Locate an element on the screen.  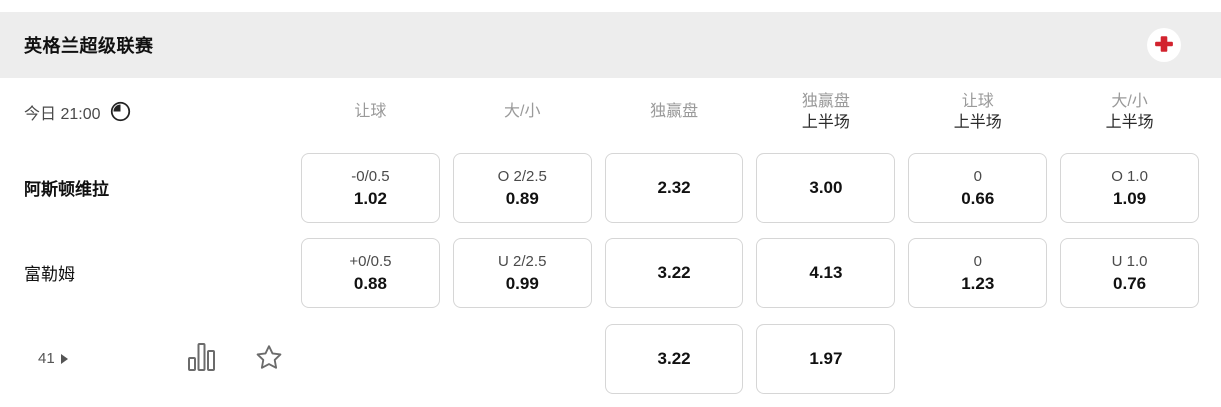
odds-price: 1.09 is located at coordinates (1130, 198).